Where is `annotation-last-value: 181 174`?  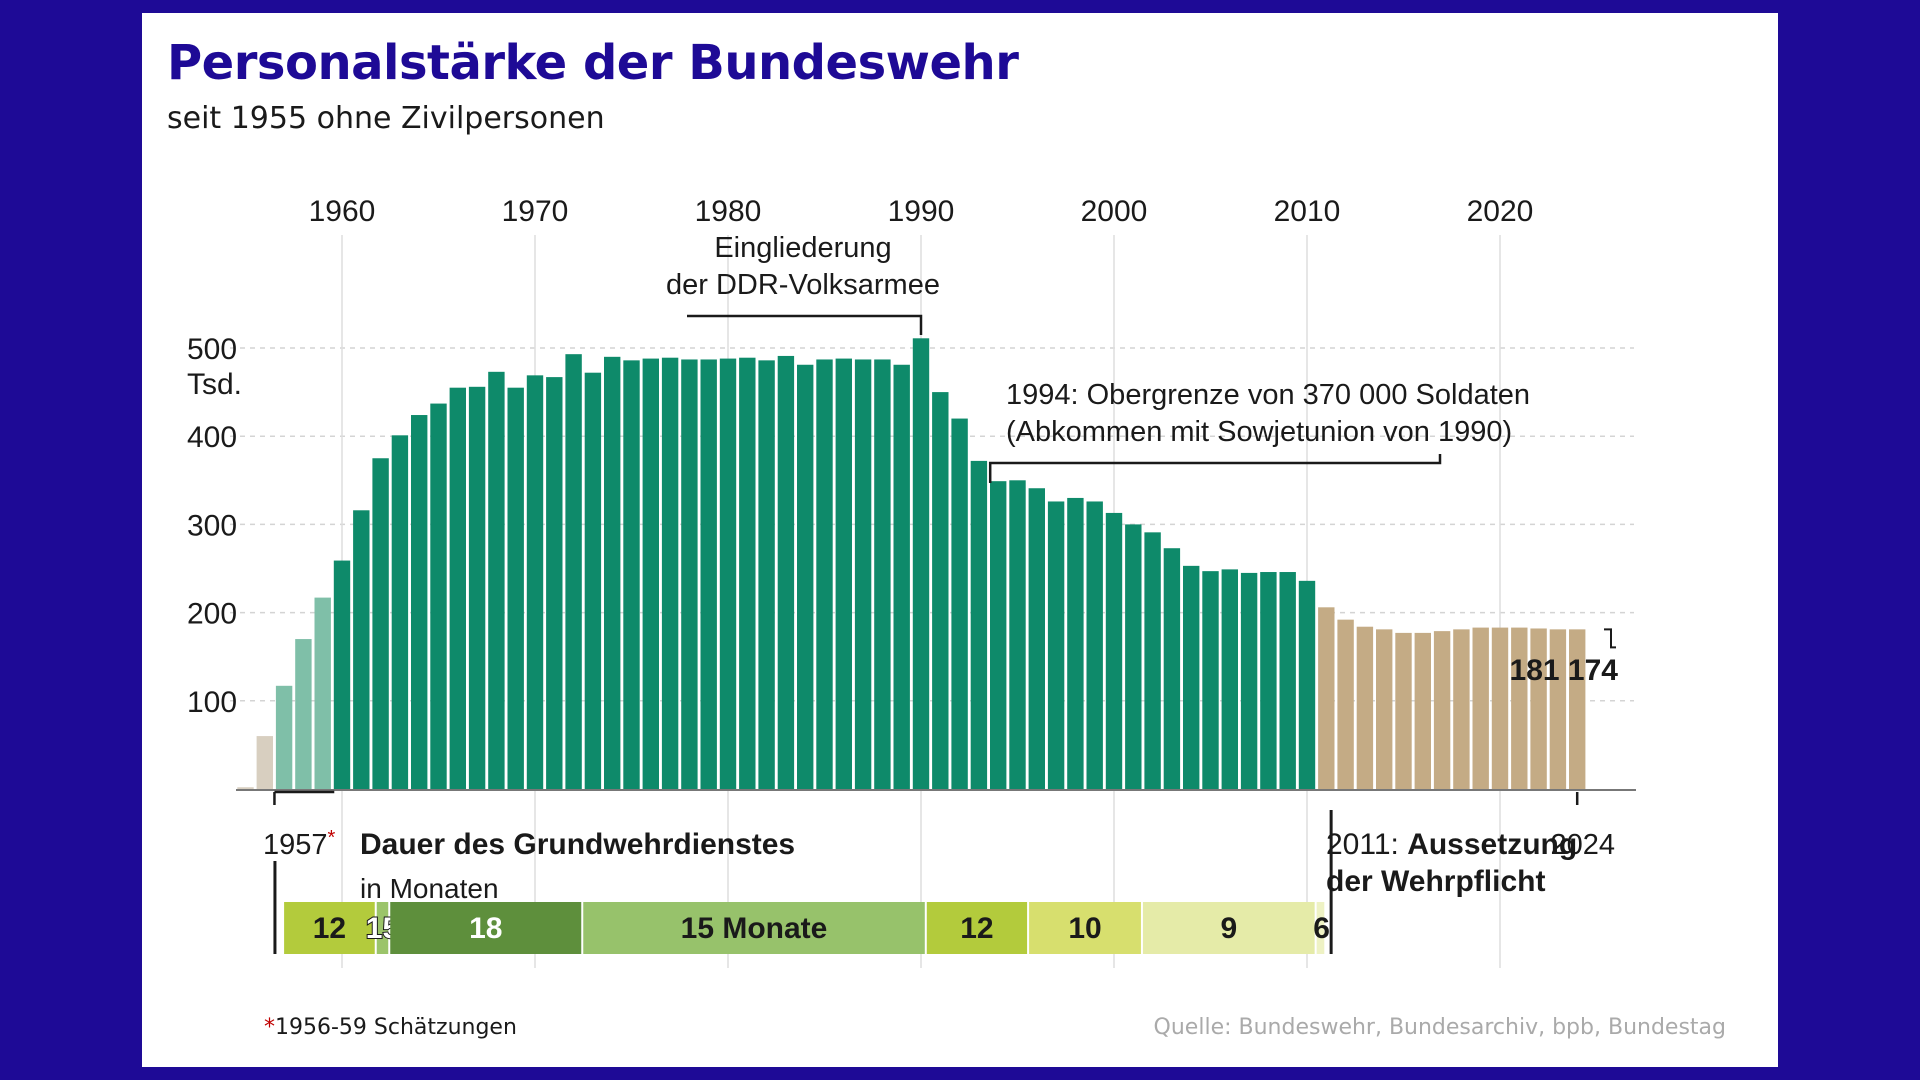 annotation-last-value: 181 174 is located at coordinates (1564, 670).